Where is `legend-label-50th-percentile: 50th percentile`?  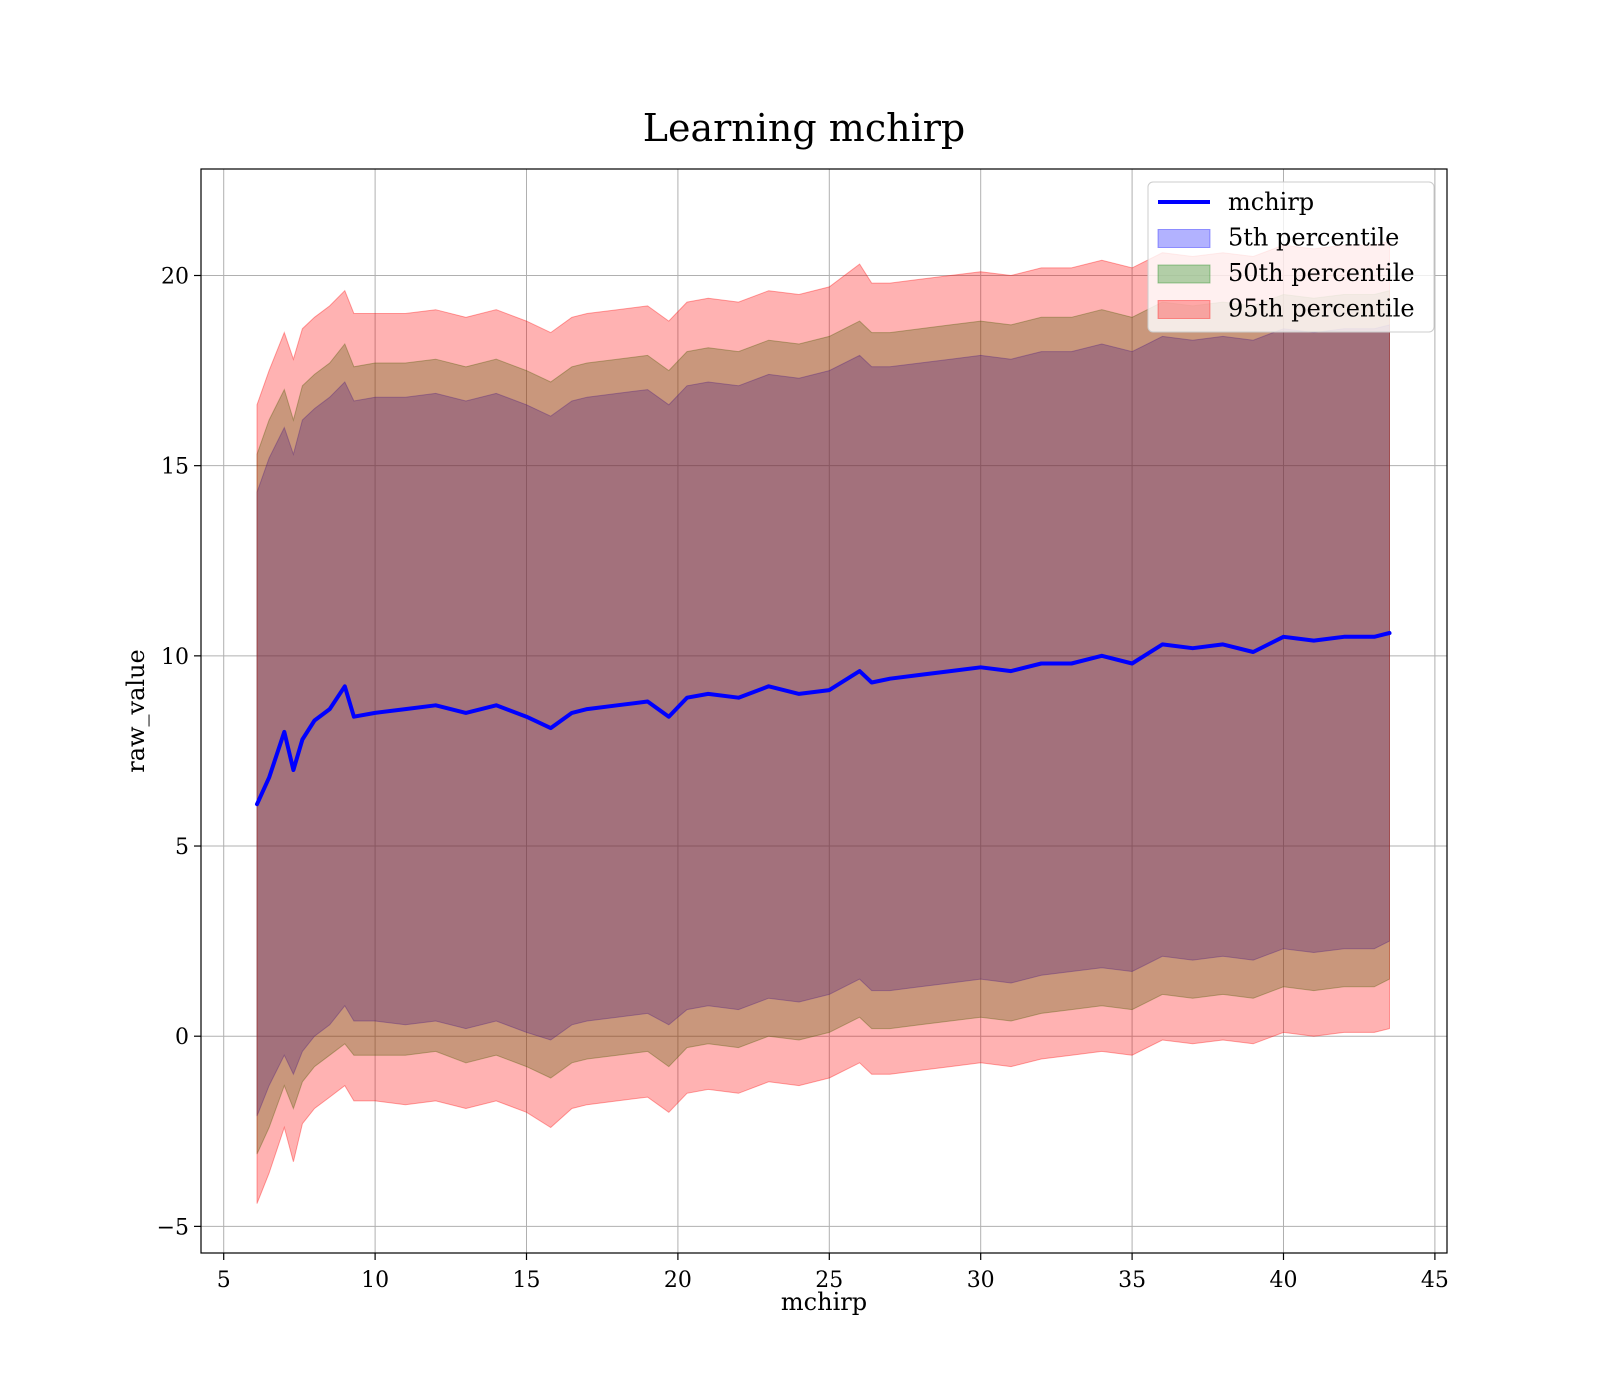 legend-label-50th-percentile: 50th percentile is located at coordinates (1321, 273).